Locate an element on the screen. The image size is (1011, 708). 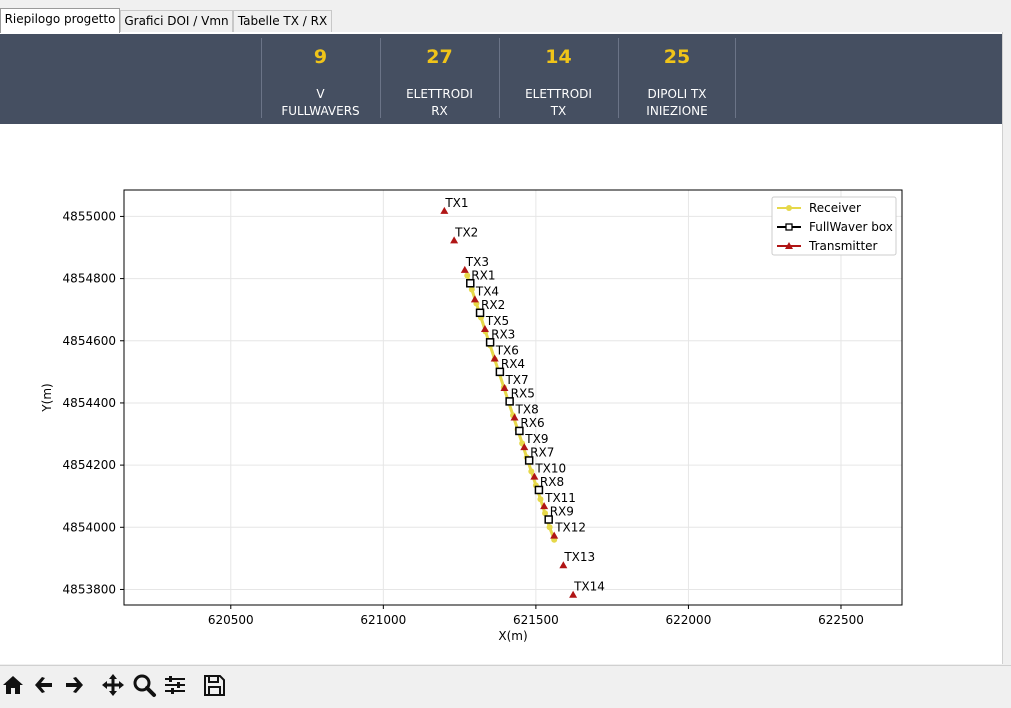
tab-riepilogo-progetto: Riepilogo progetto is located at coordinates (60, 20).